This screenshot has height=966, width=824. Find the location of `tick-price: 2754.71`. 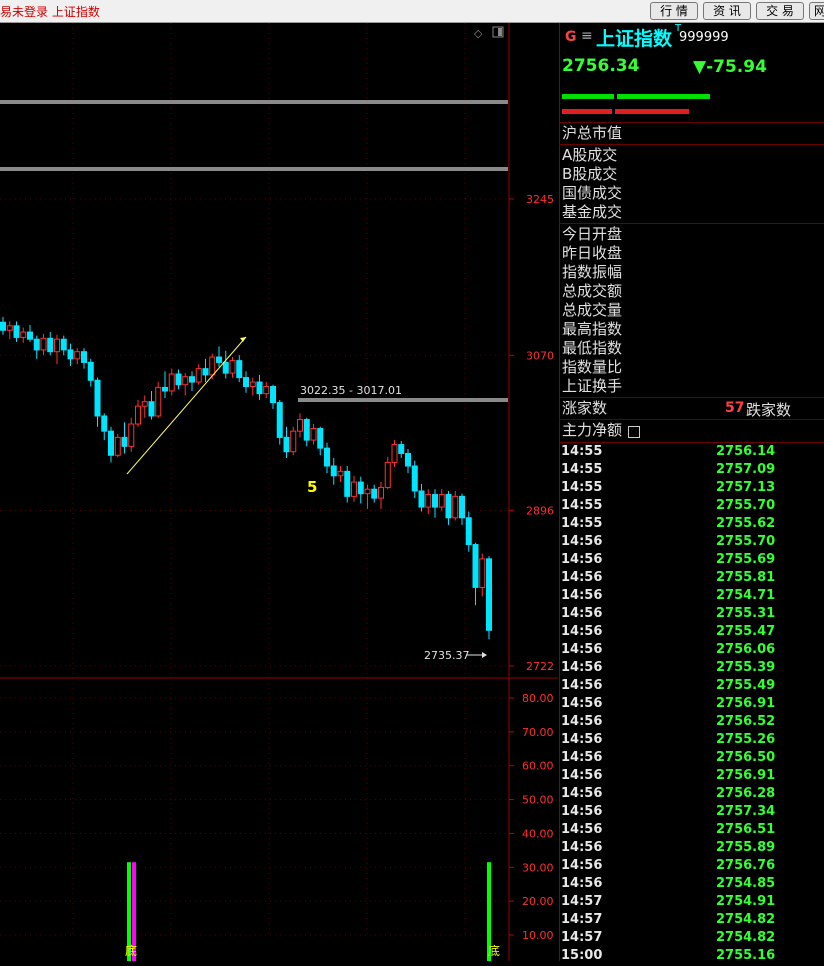

tick-price: 2754.71 is located at coordinates (746, 595).